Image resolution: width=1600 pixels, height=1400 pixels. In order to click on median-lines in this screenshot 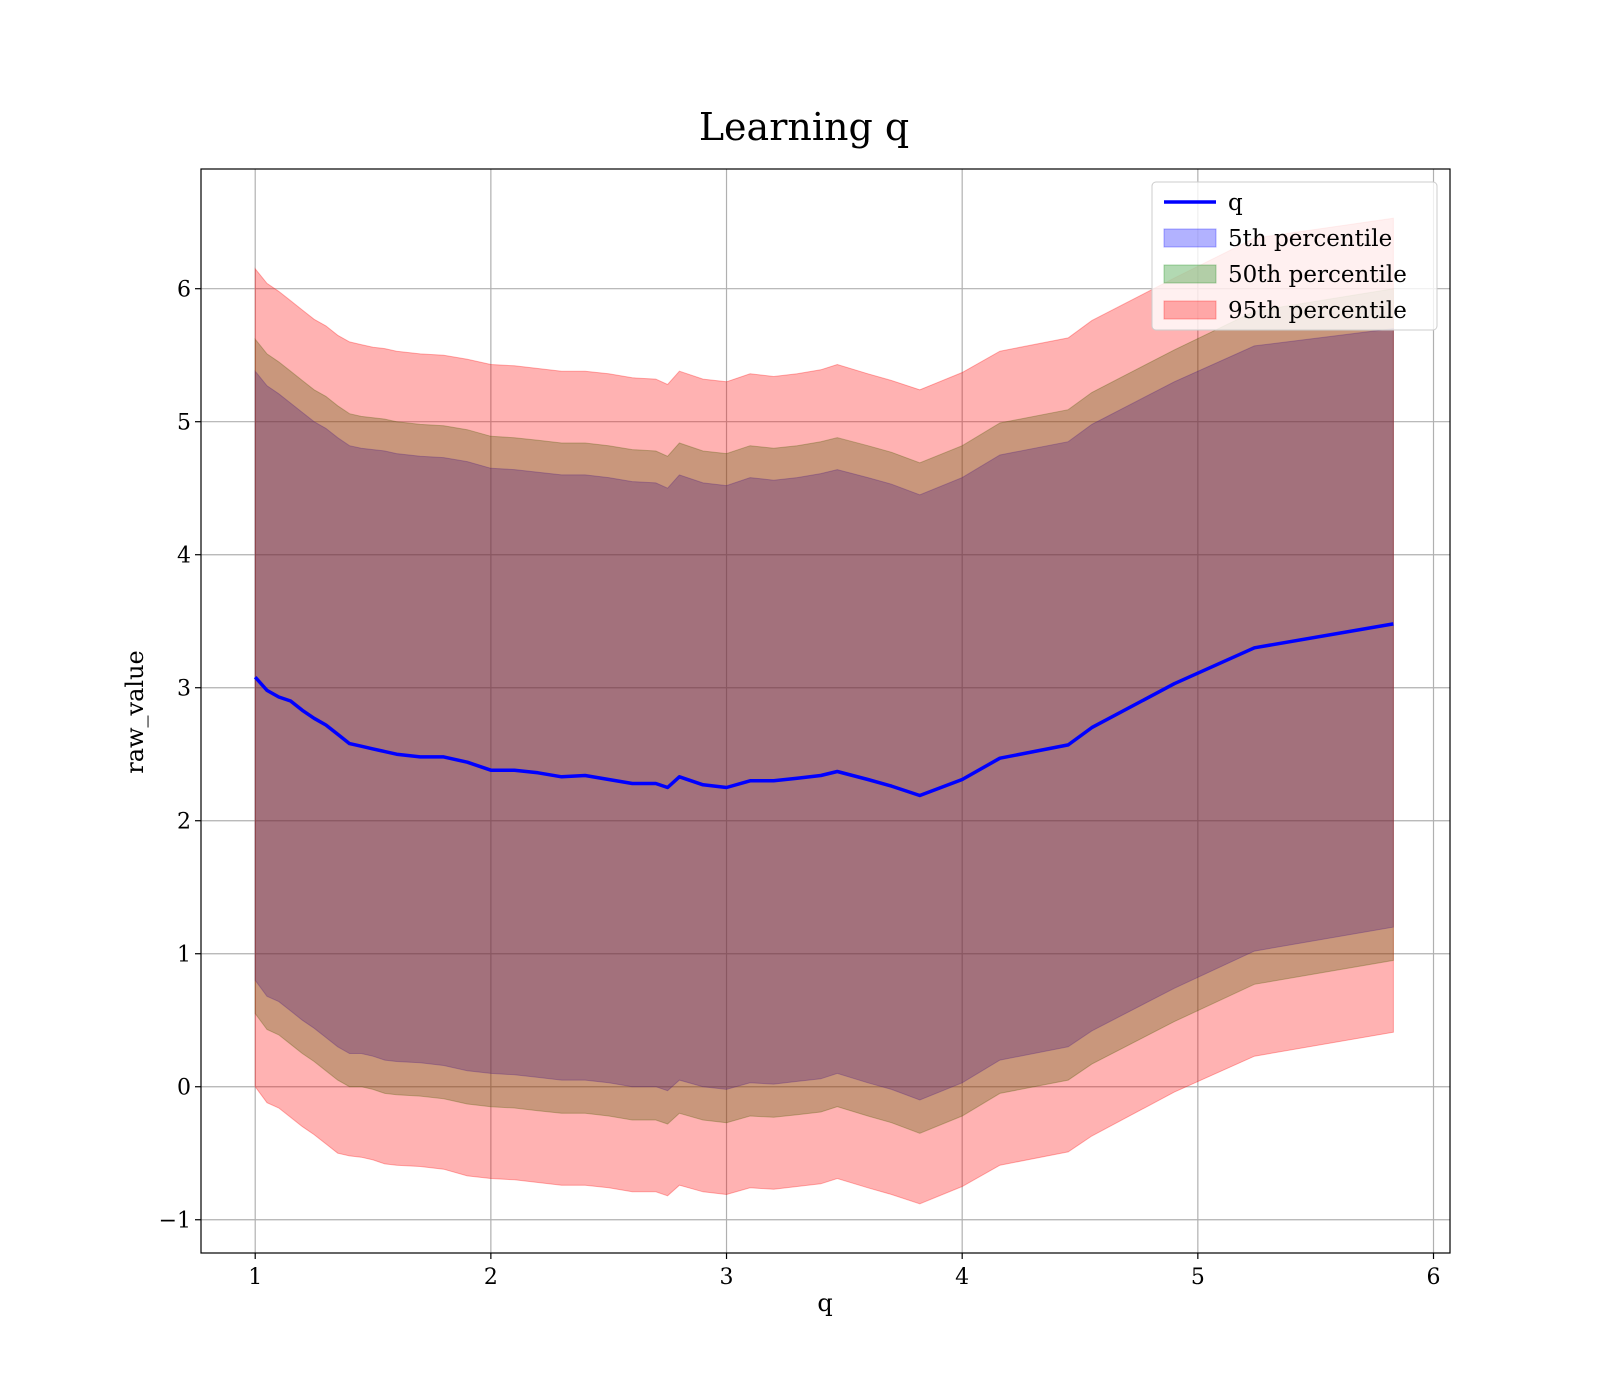, I will do `click(823, 710)`.